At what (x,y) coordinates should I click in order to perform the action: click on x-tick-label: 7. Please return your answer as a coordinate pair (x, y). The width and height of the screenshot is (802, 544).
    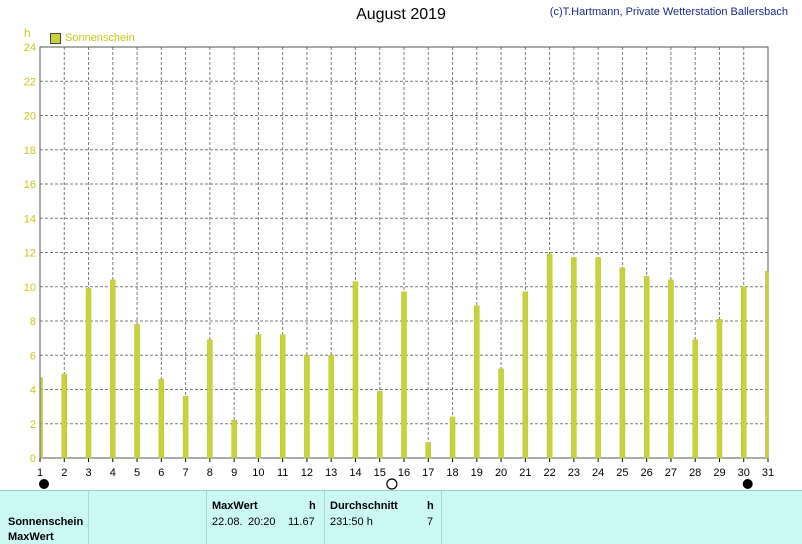
    Looking at the image, I should click on (186, 473).